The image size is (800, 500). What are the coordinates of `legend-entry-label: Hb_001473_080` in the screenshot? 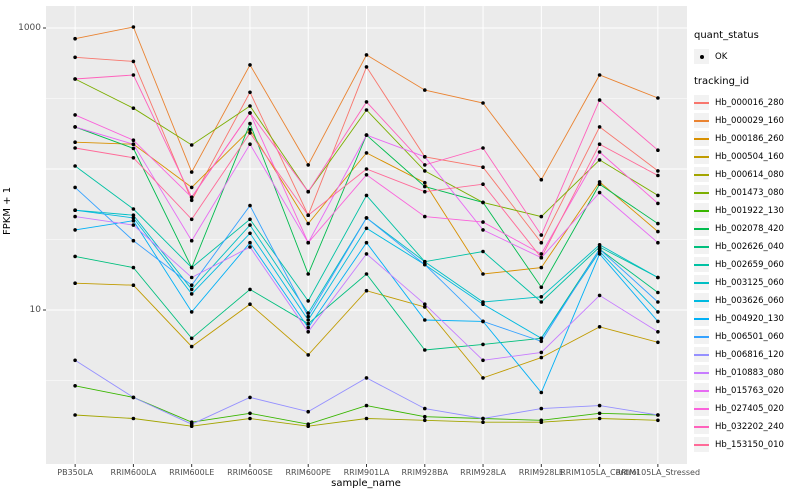 It's located at (749, 192).